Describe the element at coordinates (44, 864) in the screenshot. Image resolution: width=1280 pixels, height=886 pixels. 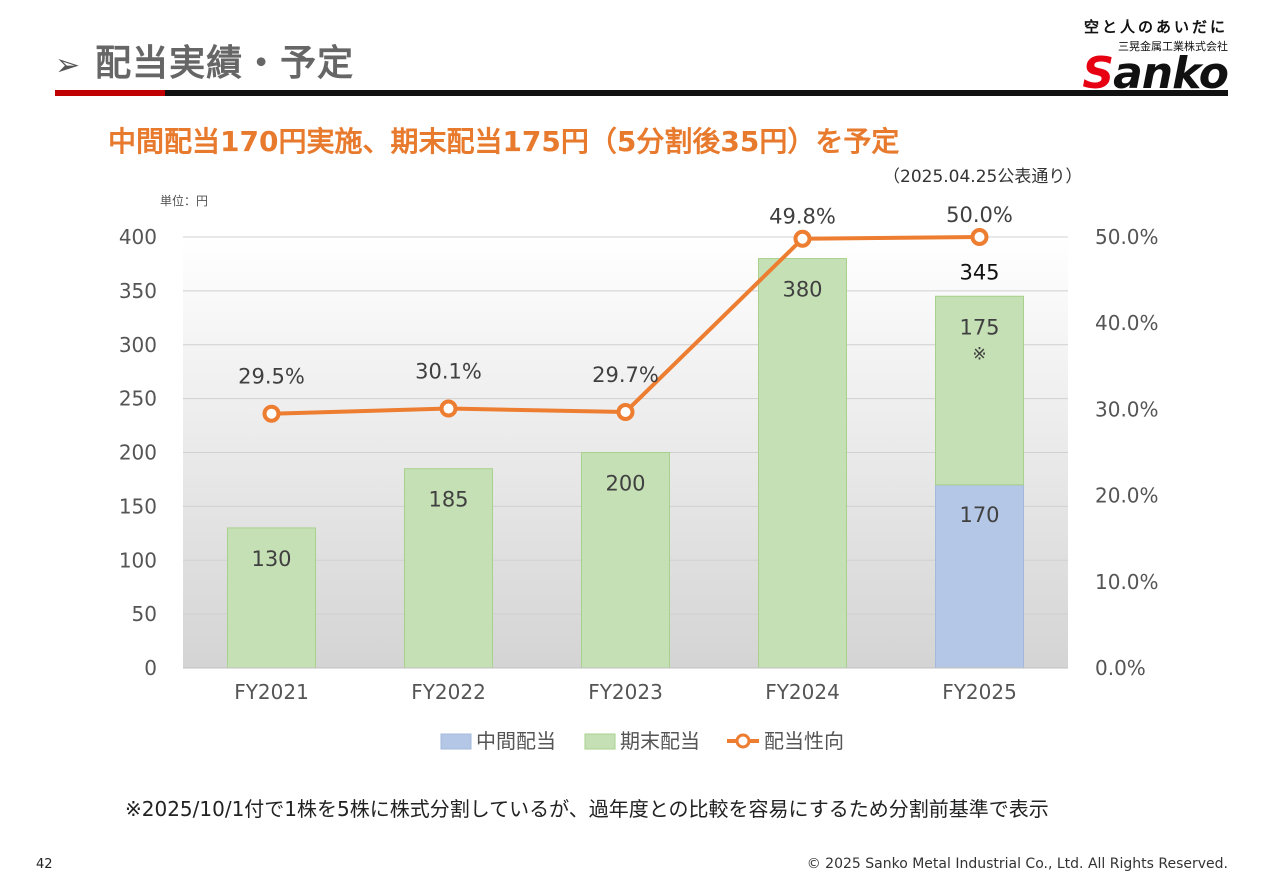
I see `page-number: 42` at that location.